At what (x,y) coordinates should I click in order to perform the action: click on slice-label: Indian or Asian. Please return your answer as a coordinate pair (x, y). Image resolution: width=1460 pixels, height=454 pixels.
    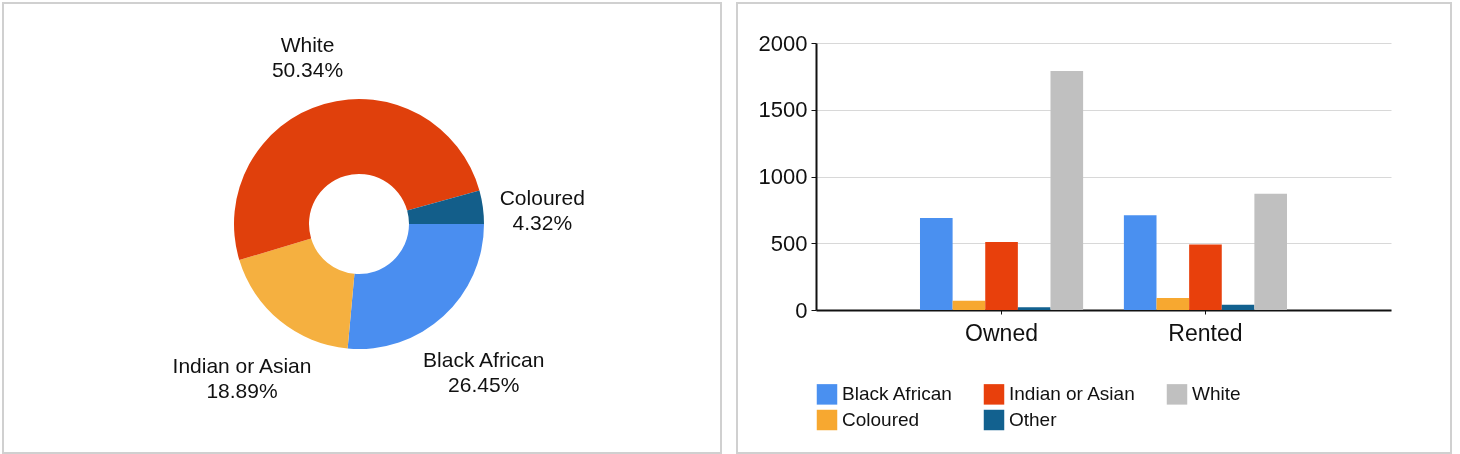
    Looking at the image, I should click on (242, 366).